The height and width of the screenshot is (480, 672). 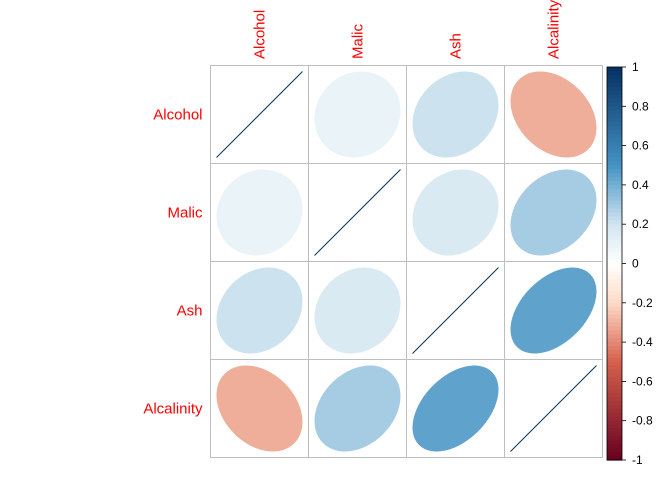 What do you see at coordinates (553, 114) in the screenshot?
I see `ellipse-alcohol-alcalinity` at bounding box center [553, 114].